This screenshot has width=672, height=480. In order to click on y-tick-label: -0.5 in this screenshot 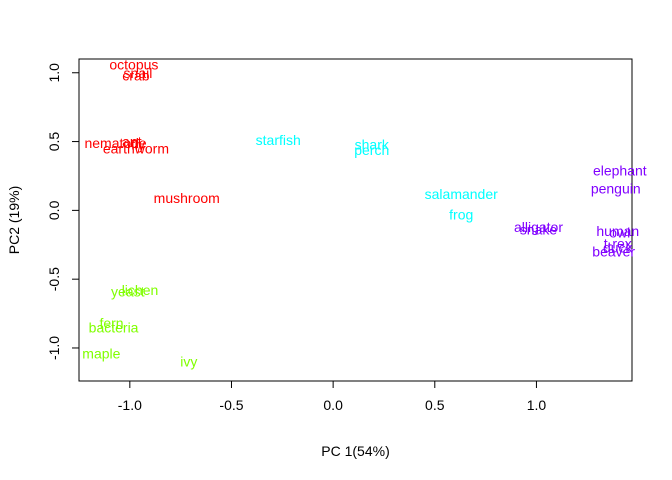, I will do `click(54, 279)`.